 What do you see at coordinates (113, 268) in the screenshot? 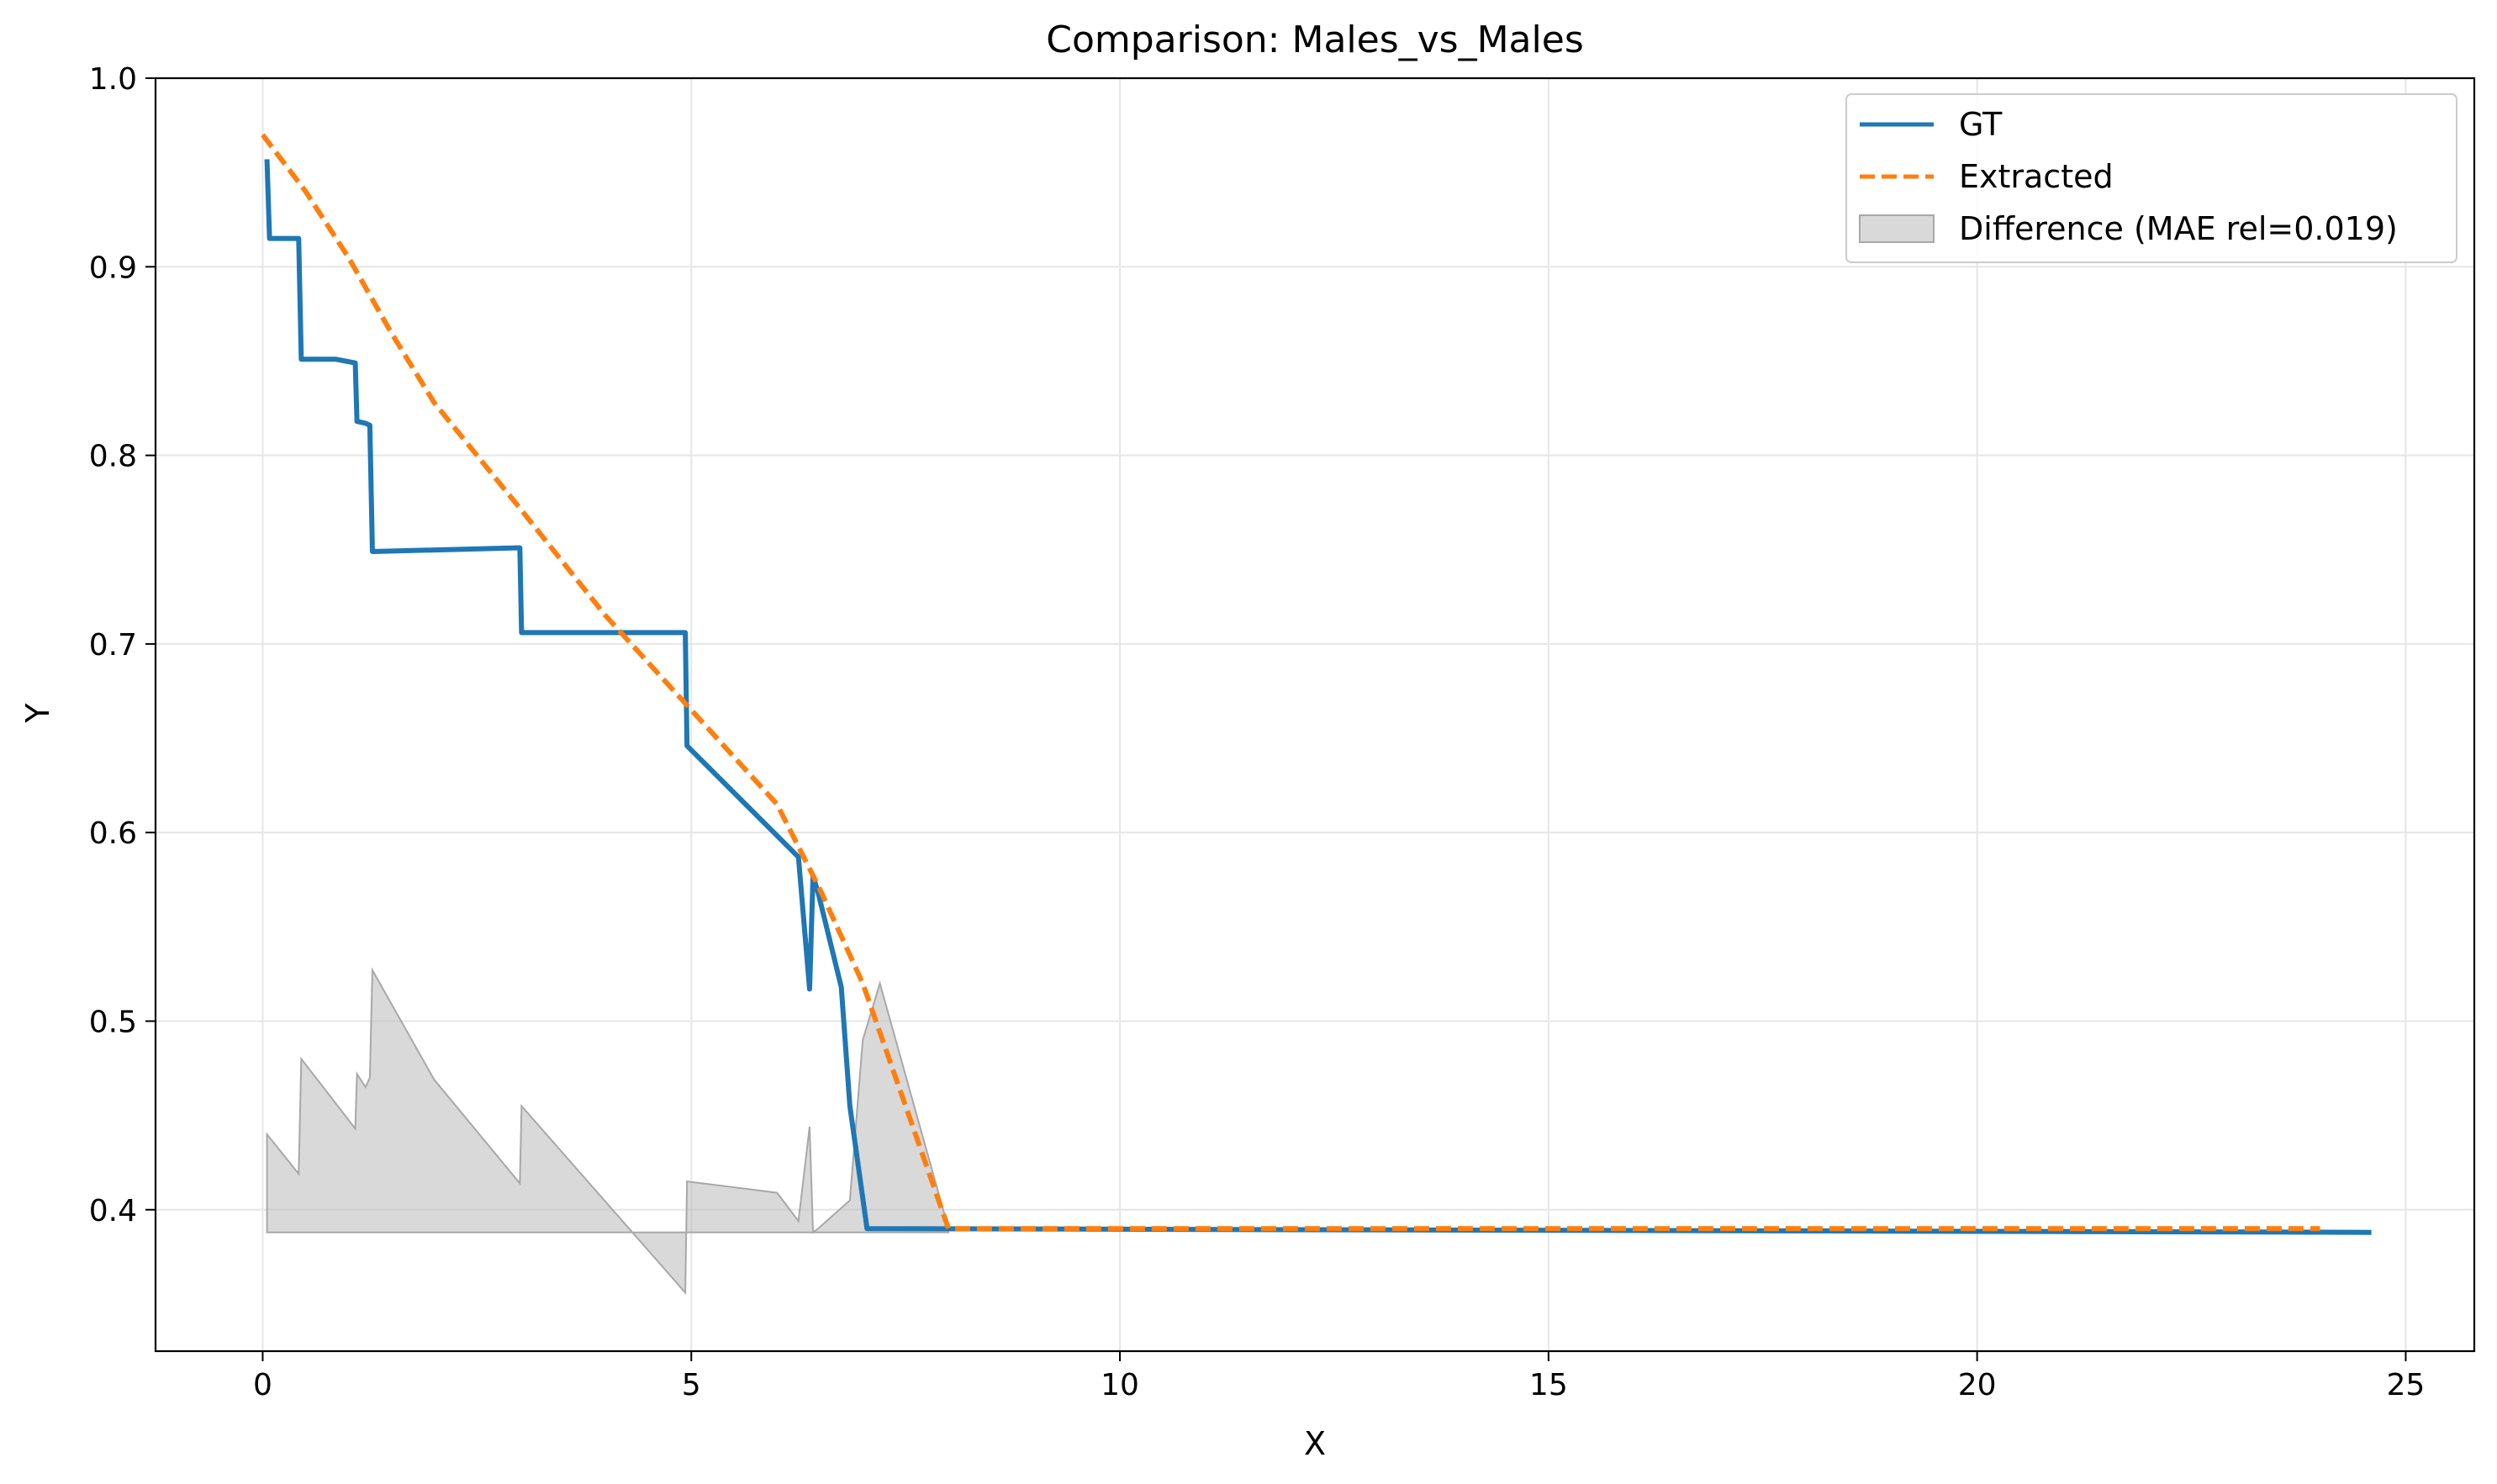
I see `y-tick-label: 0.9` at bounding box center [113, 268].